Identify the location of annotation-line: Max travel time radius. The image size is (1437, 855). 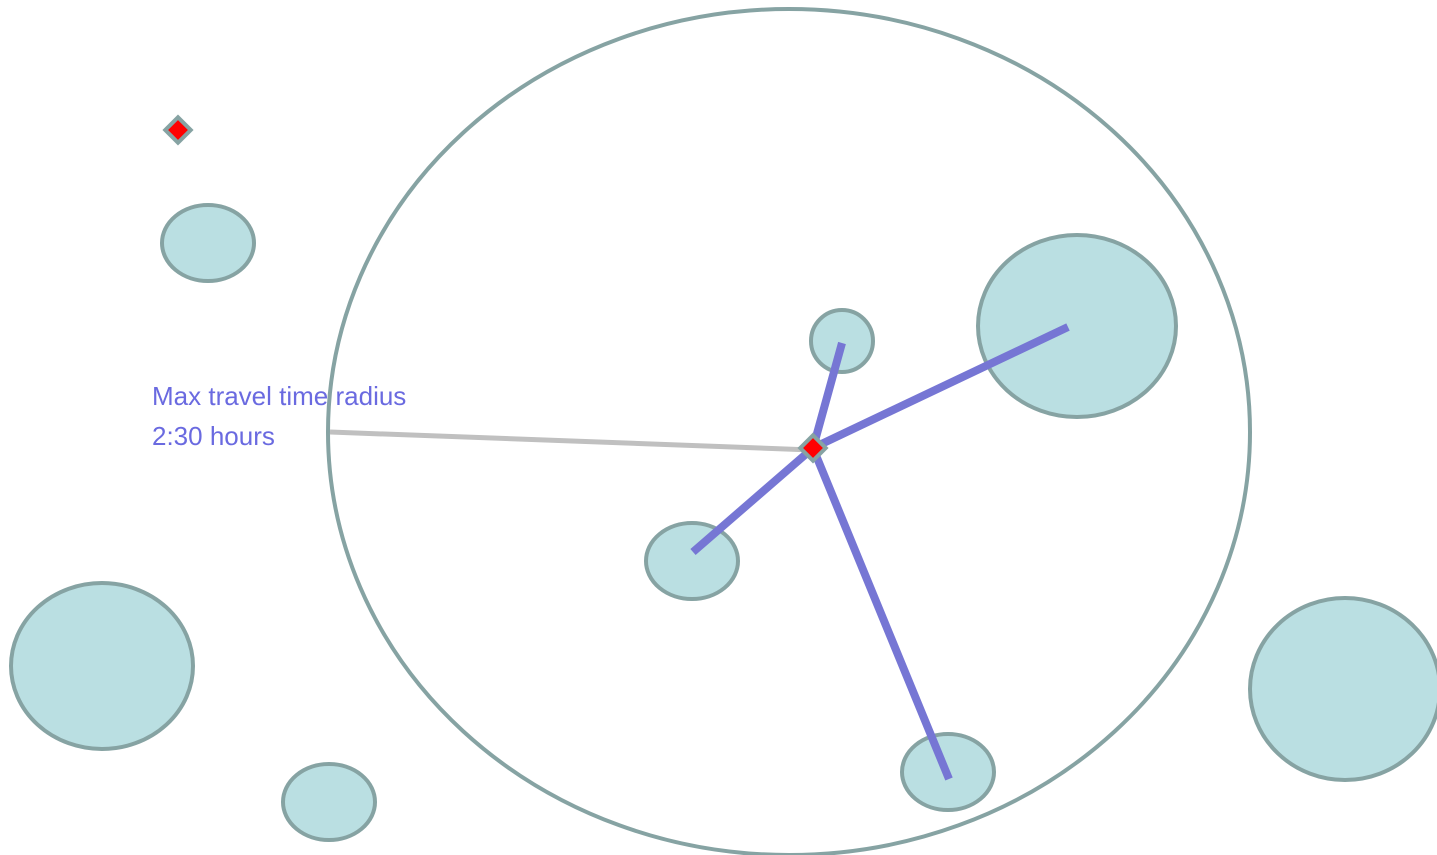
(279, 396).